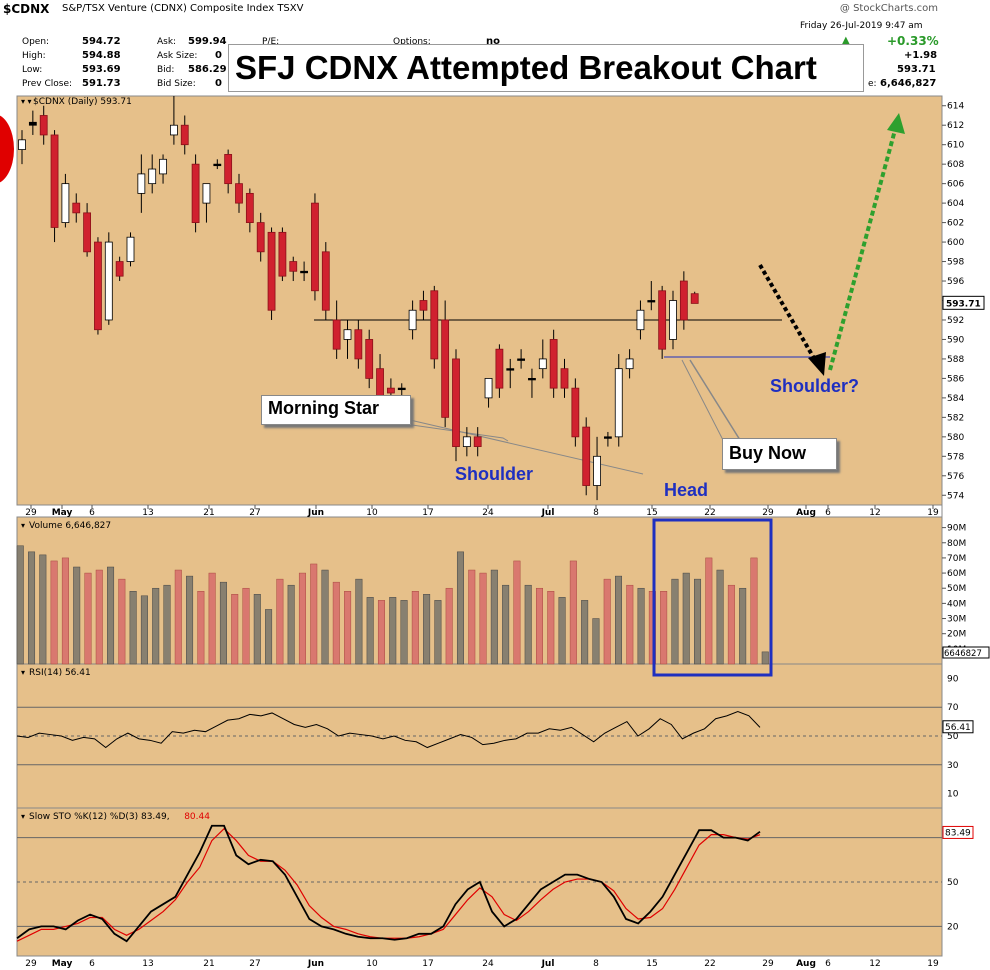  I want to click on volume-tick-label: 50M, so click(956, 589).